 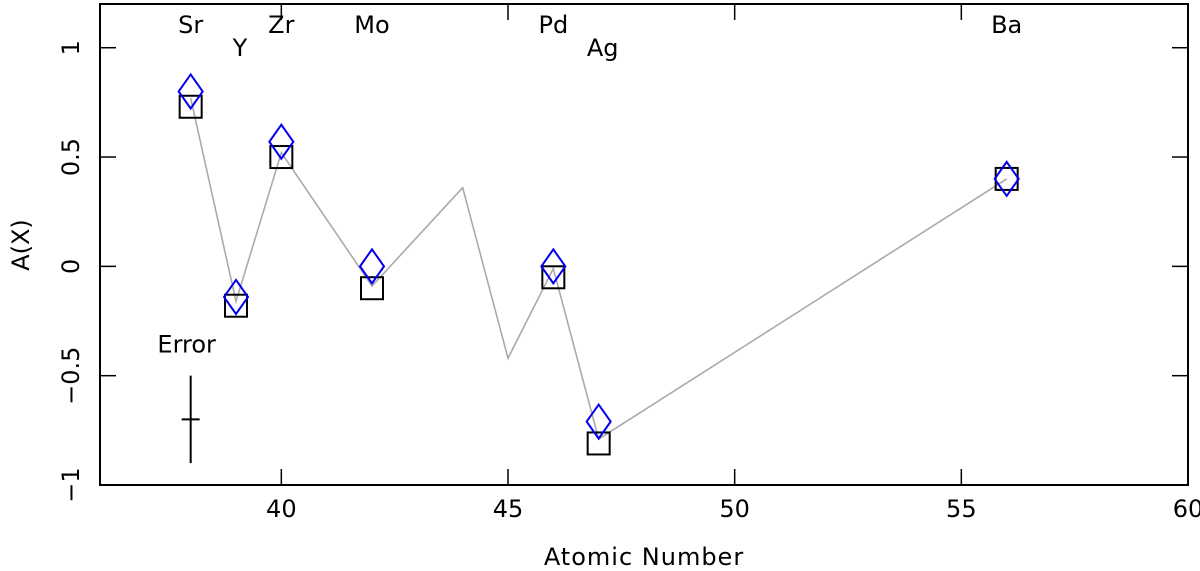 I want to click on element-label: Ag, so click(x=603, y=48).